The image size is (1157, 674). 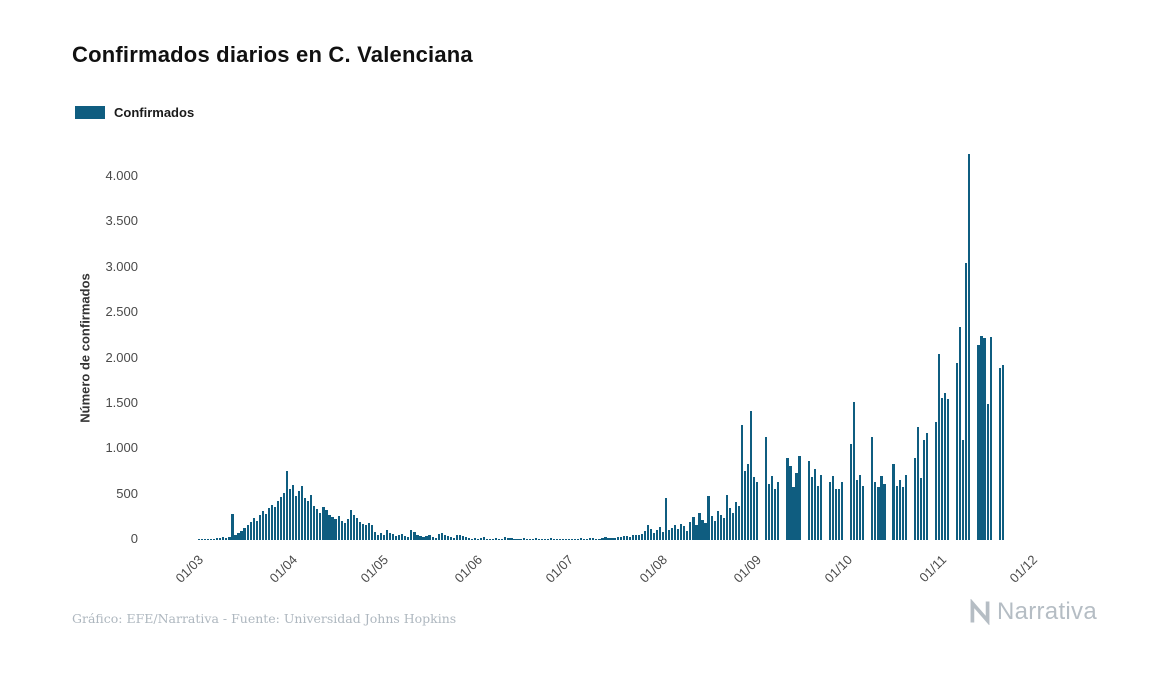 What do you see at coordinates (374, 569) in the screenshot?
I see `x-tick-label: 01/05` at bounding box center [374, 569].